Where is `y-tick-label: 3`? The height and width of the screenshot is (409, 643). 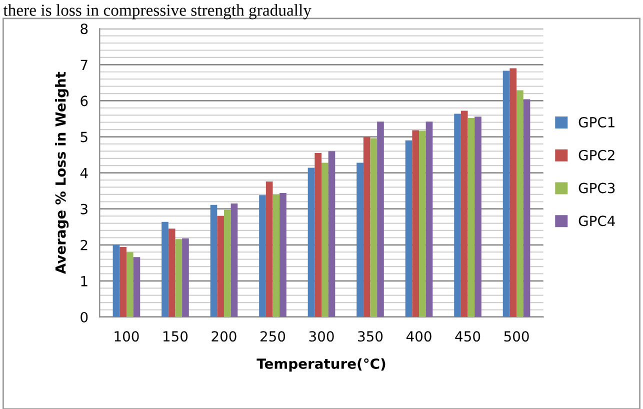
y-tick-label: 3 is located at coordinates (84, 209).